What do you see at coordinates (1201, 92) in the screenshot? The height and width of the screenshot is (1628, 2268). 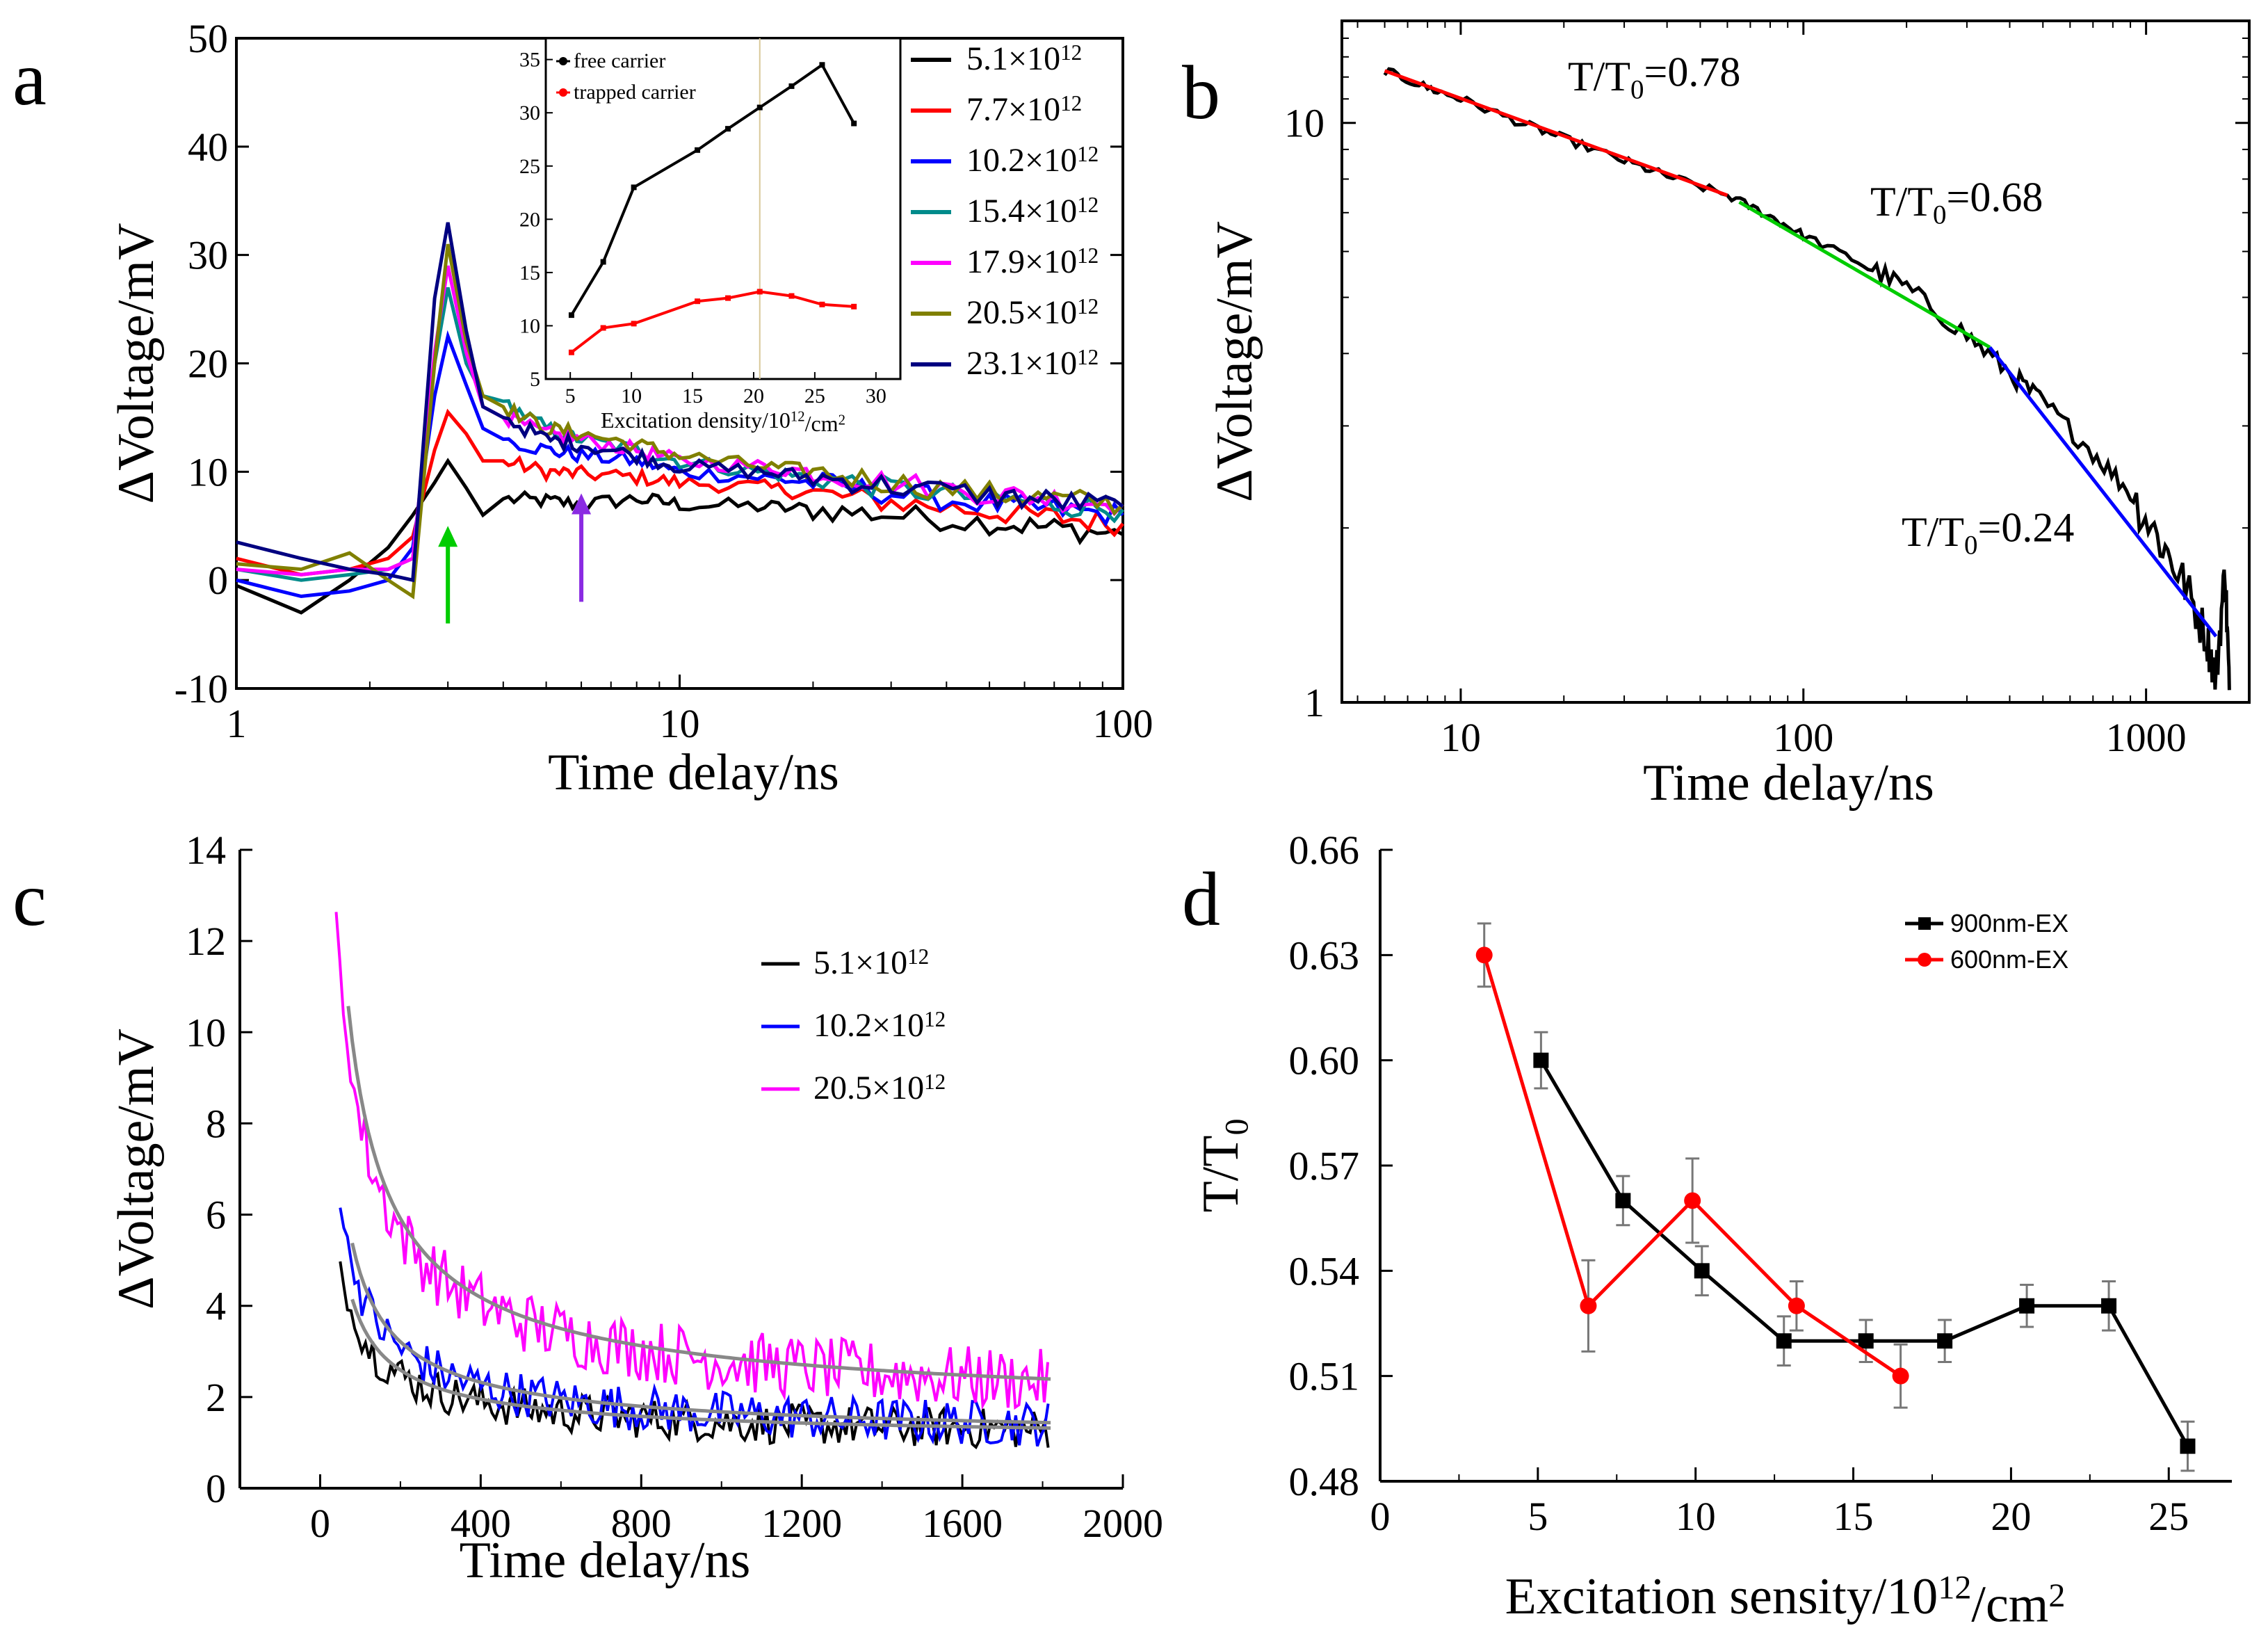 I see `panel-label-b: b` at bounding box center [1201, 92].